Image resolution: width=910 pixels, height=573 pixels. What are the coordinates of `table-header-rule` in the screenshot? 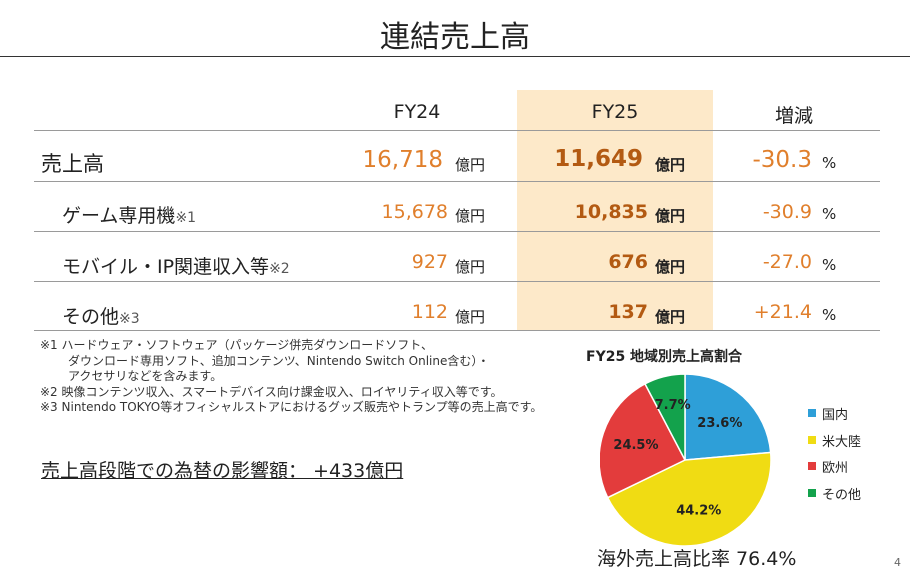 It's located at (457, 130).